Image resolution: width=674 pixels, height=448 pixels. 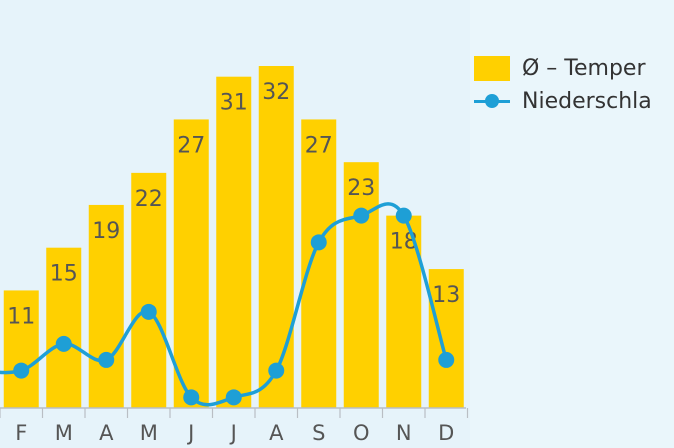 What do you see at coordinates (149, 433) in the screenshot?
I see `x-tick-label-3: M` at bounding box center [149, 433].